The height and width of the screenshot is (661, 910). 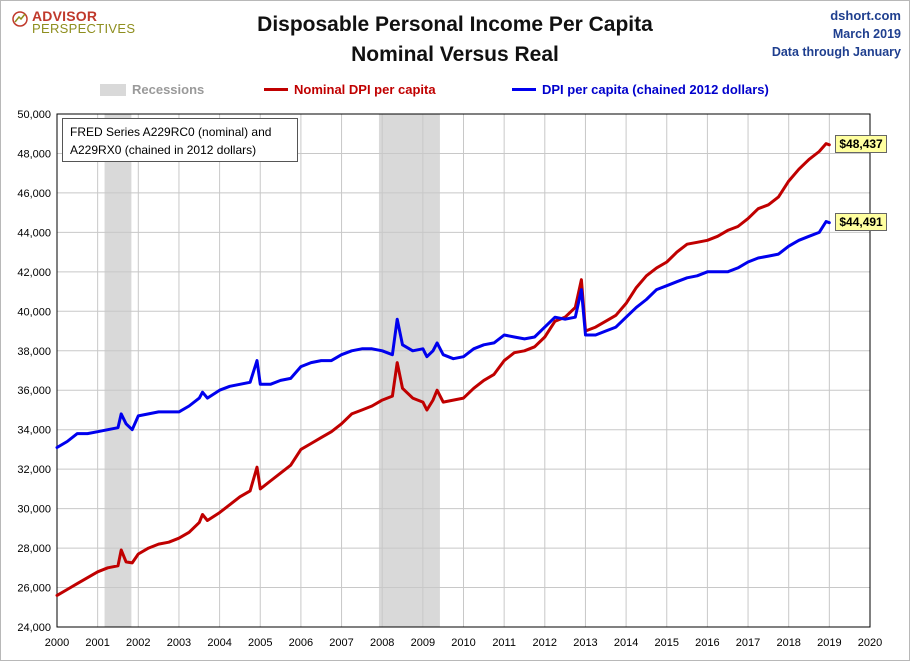 What do you see at coordinates (423, 643) in the screenshot?
I see `x-tick-label: 2009` at bounding box center [423, 643].